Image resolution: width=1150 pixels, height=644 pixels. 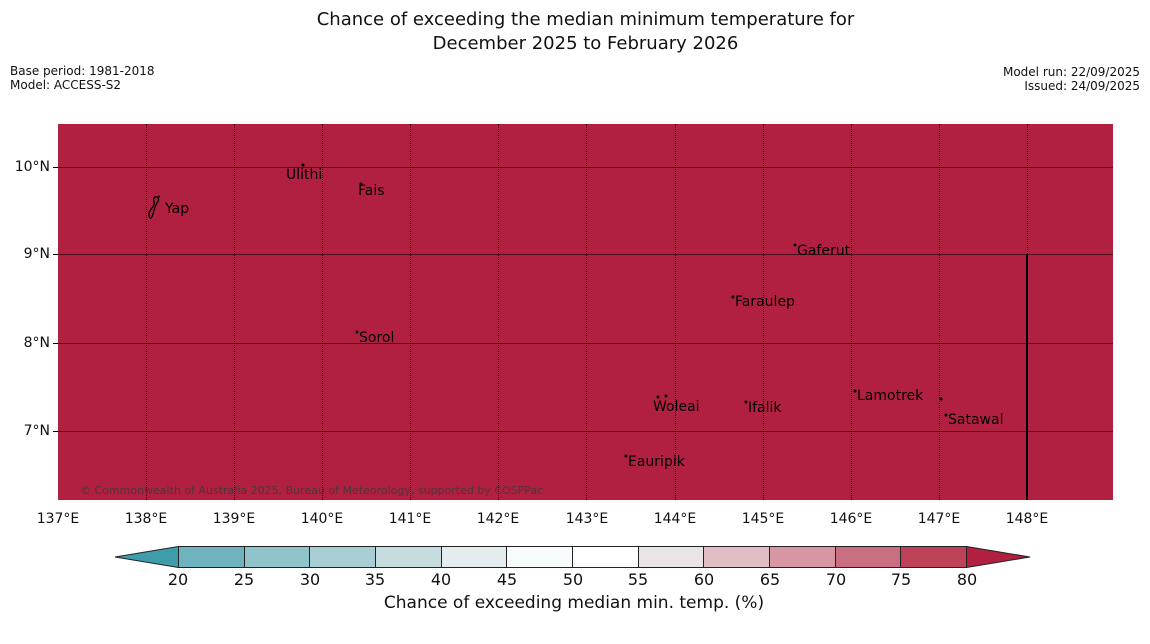 I want to click on lon-axis-label-146e: 146°E, so click(x=851, y=519).